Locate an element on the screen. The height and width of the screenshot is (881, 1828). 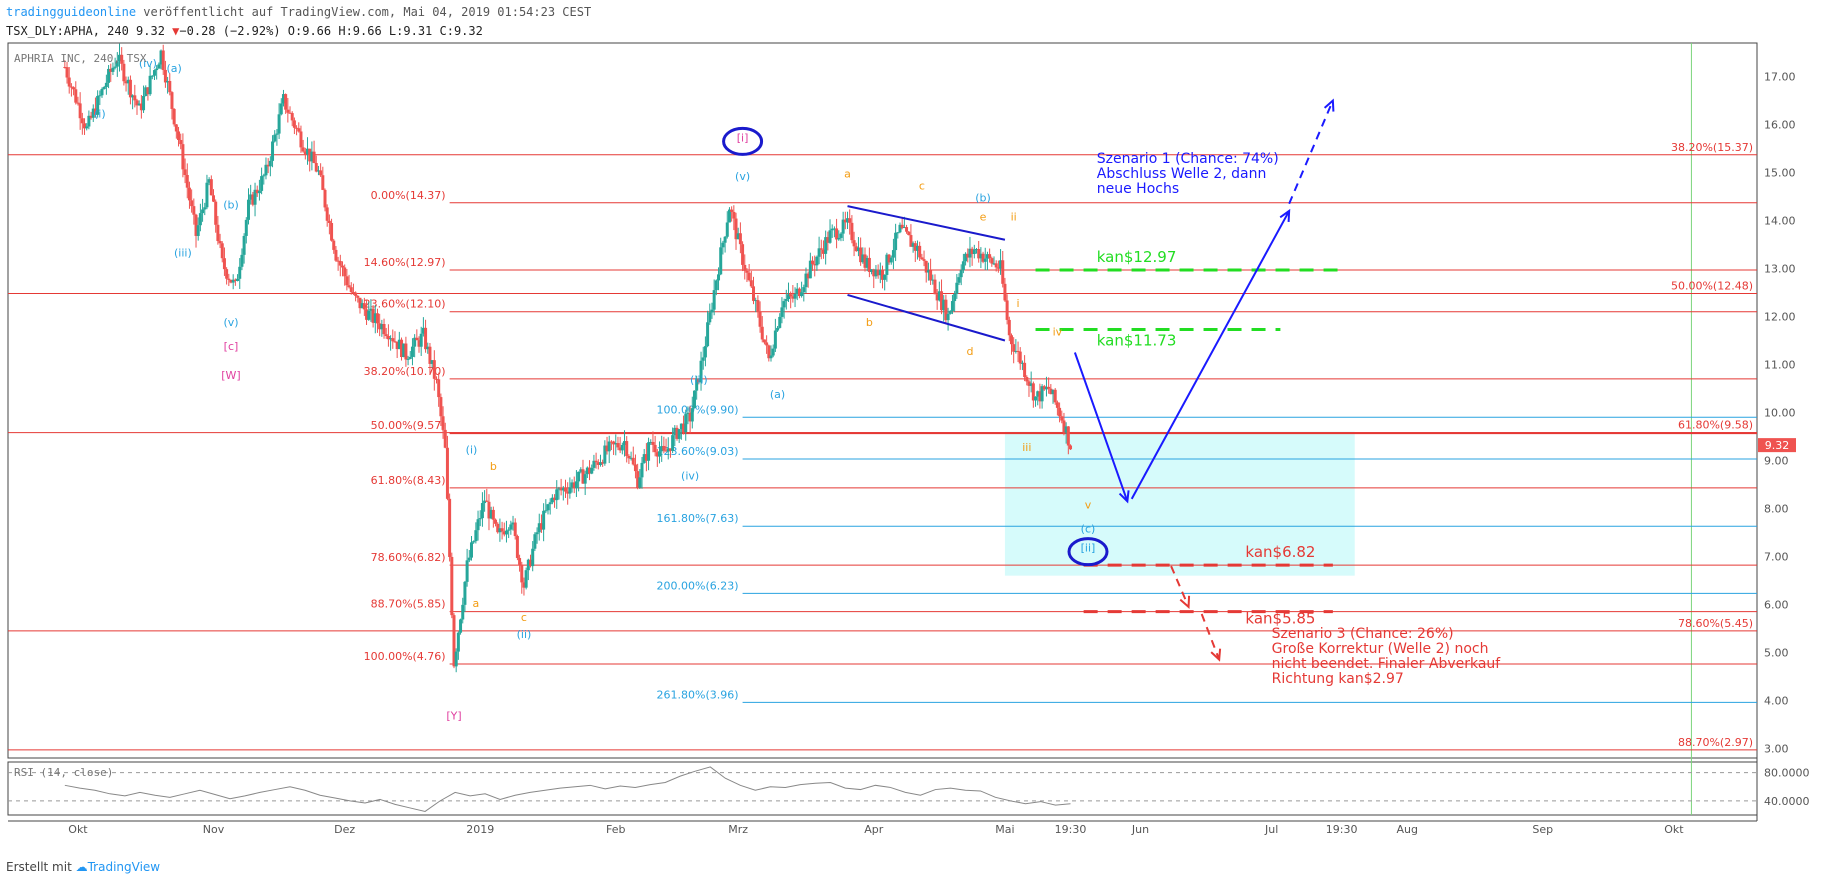
footer-created-with: Erstellt mit is located at coordinates (39, 867).